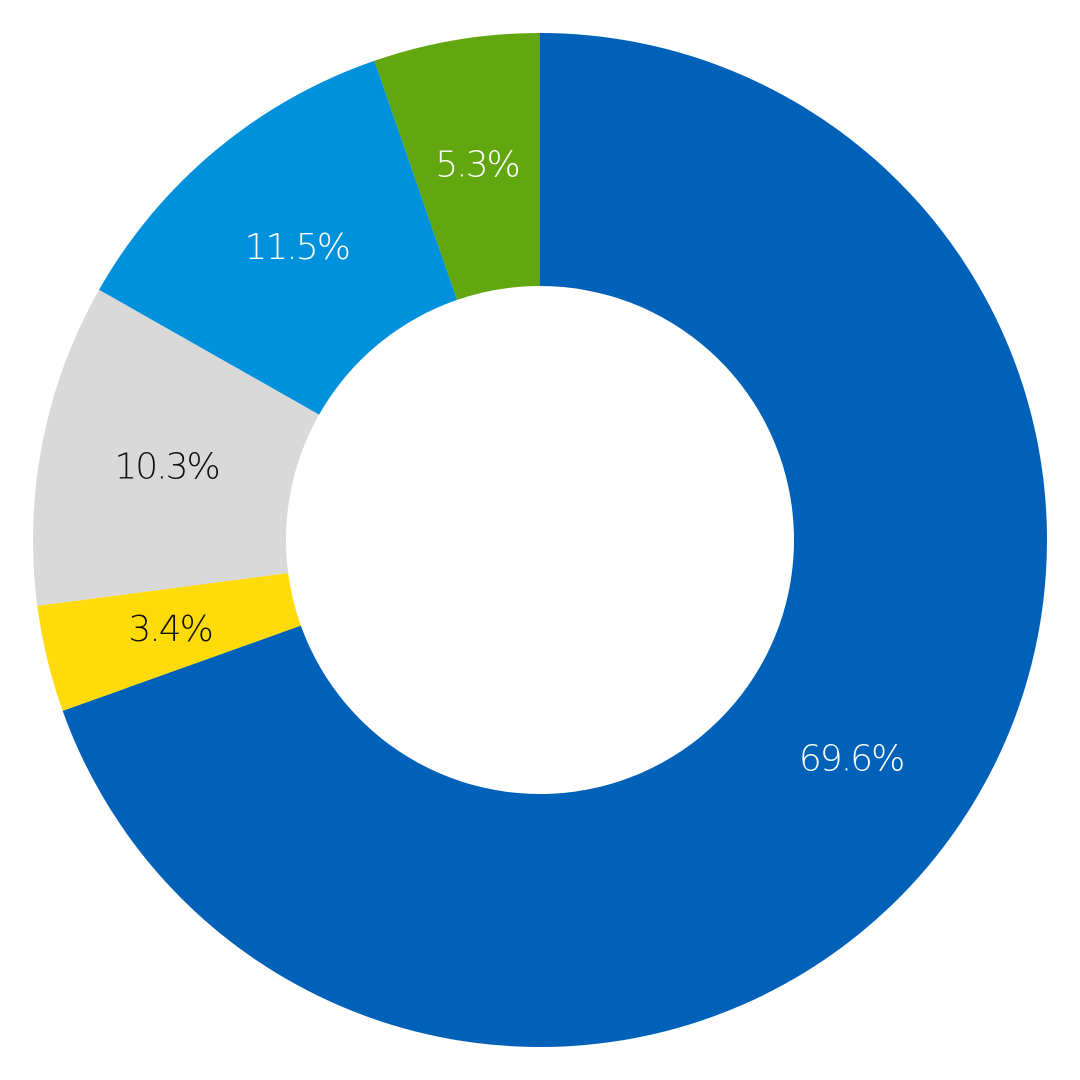 The height and width of the screenshot is (1080, 1080). I want to click on slice-label-0: 69.6%, so click(851, 759).